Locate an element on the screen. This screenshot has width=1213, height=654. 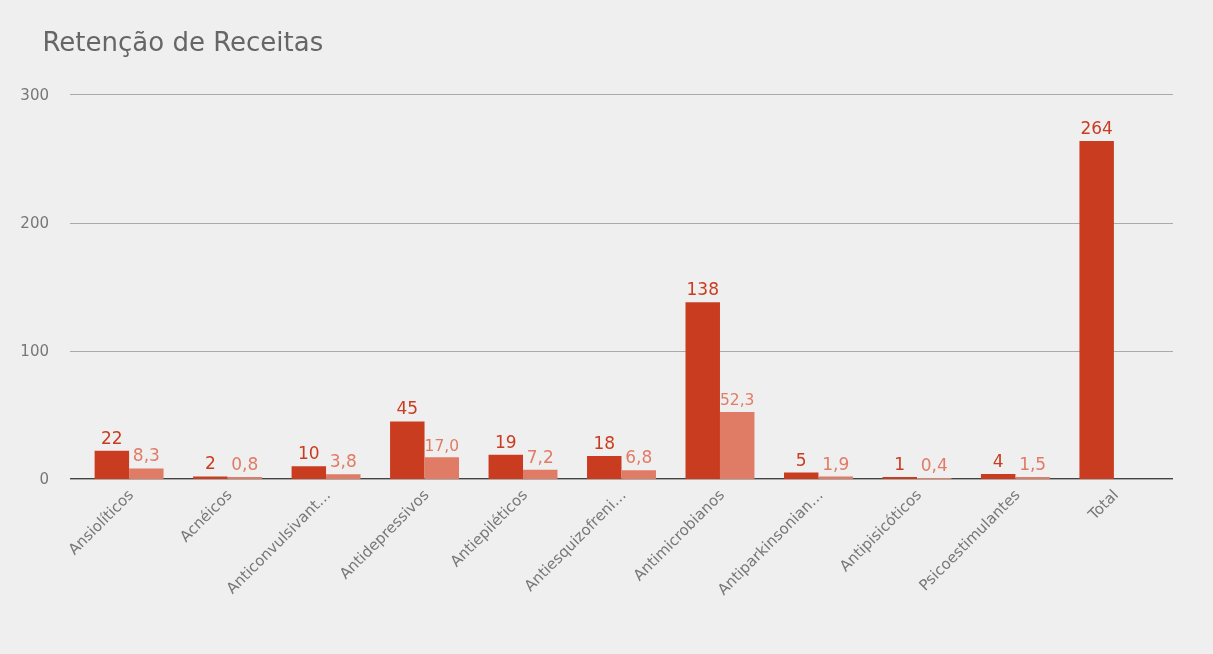
y-tick-label: 0 is located at coordinates (44, 479).